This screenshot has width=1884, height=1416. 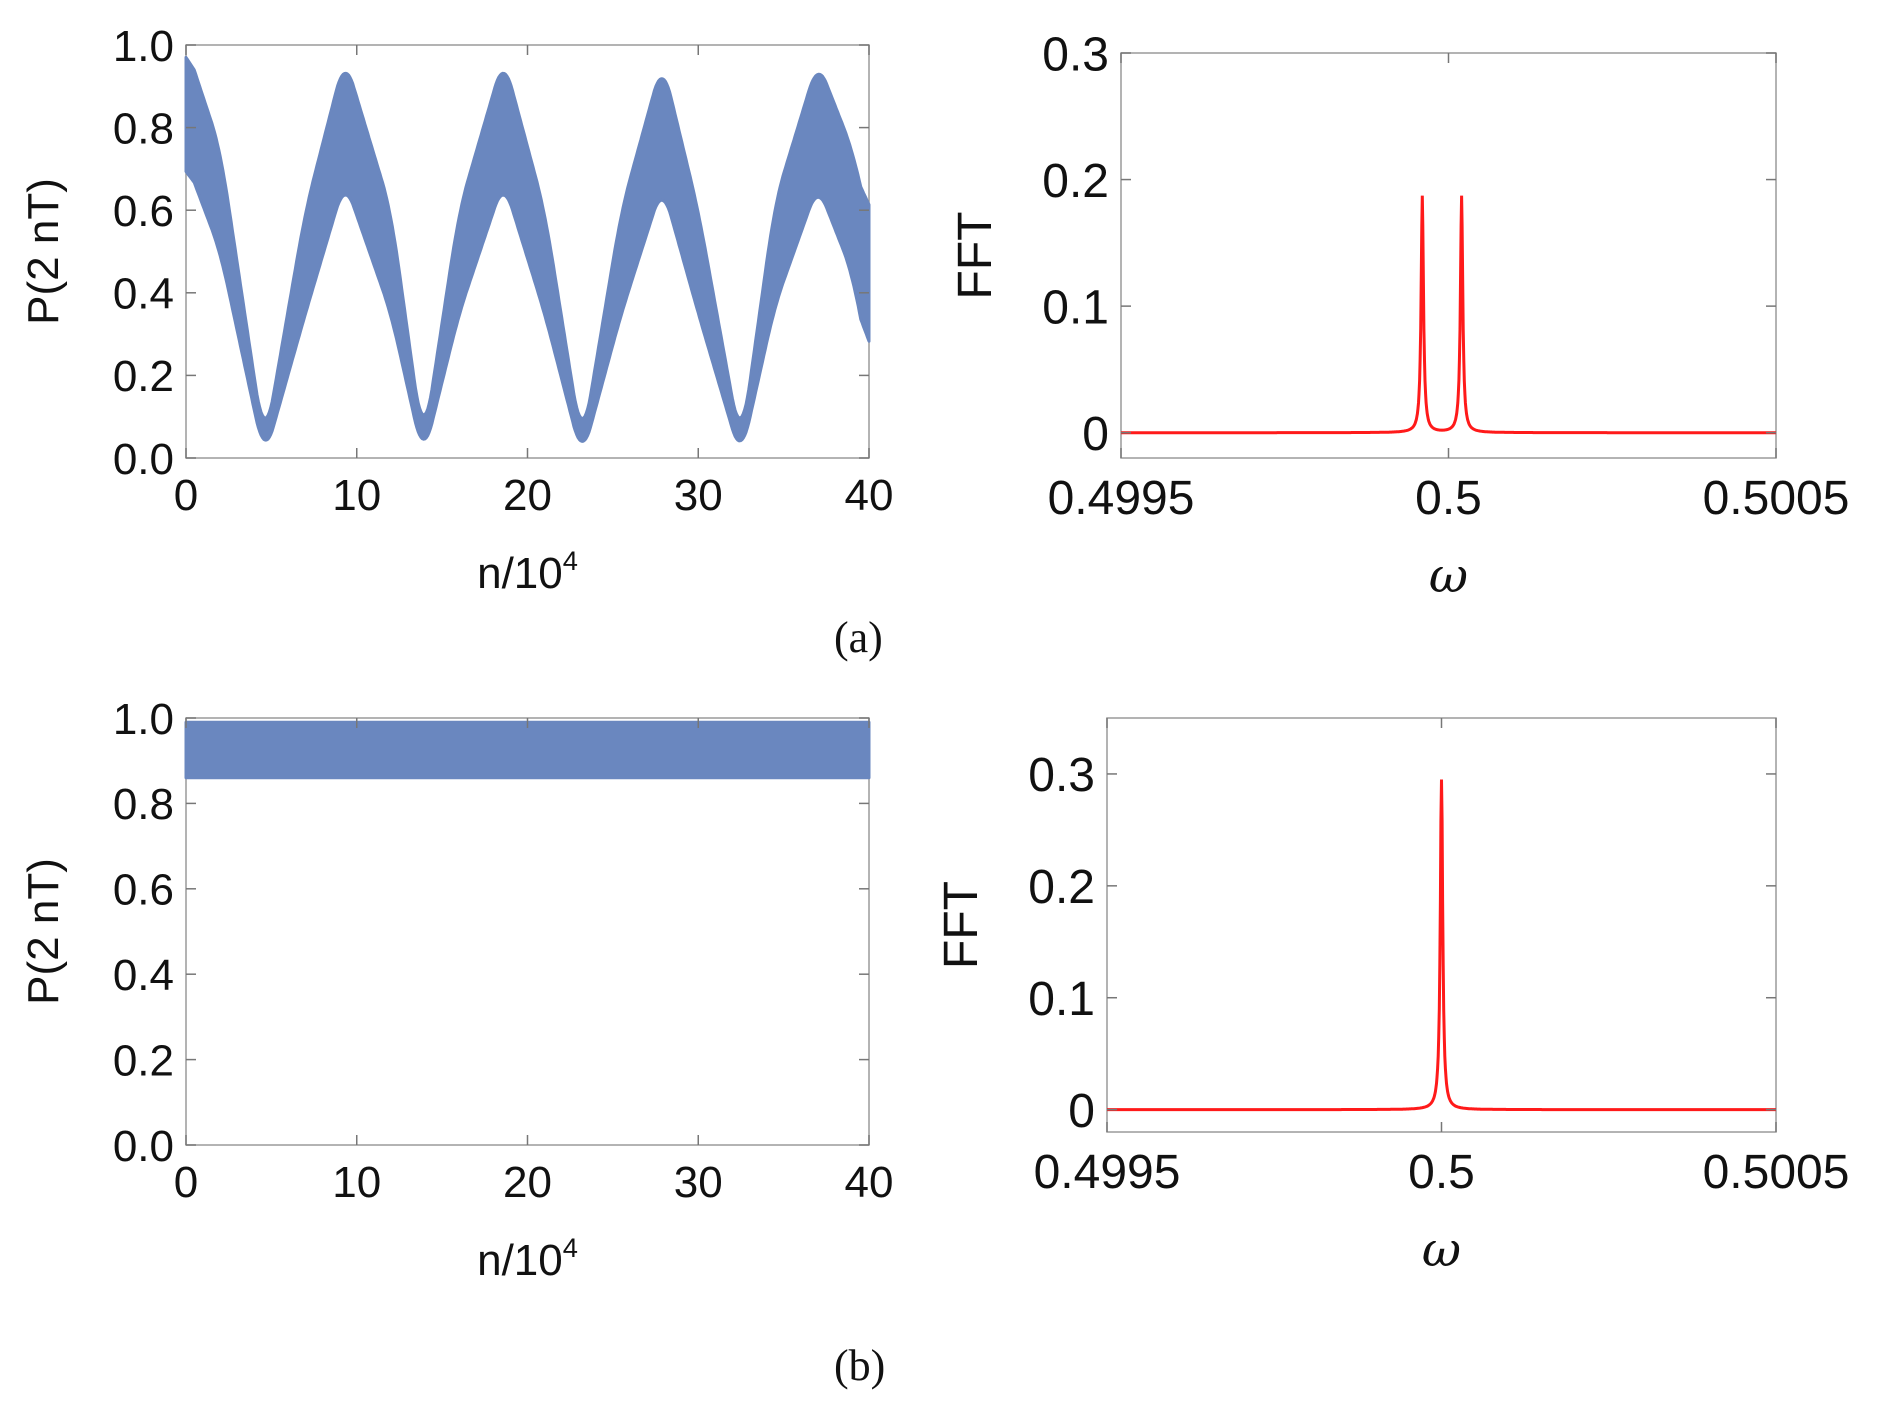 What do you see at coordinates (858, 637) in the screenshot?
I see `panel-label-a: (a)` at bounding box center [858, 637].